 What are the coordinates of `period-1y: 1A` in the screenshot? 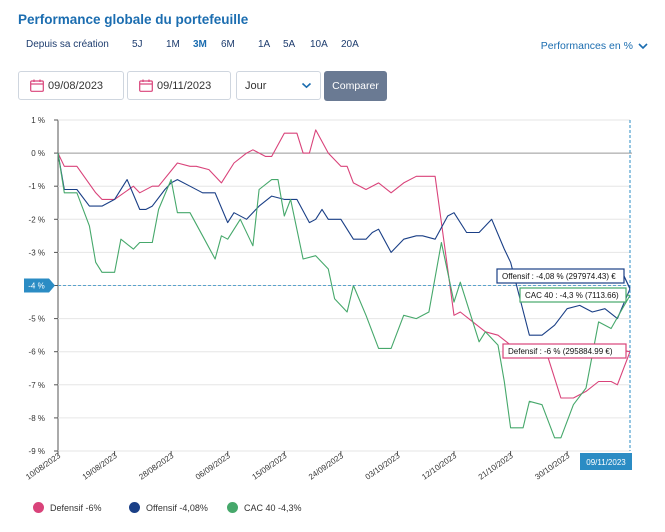 It's located at (264, 44).